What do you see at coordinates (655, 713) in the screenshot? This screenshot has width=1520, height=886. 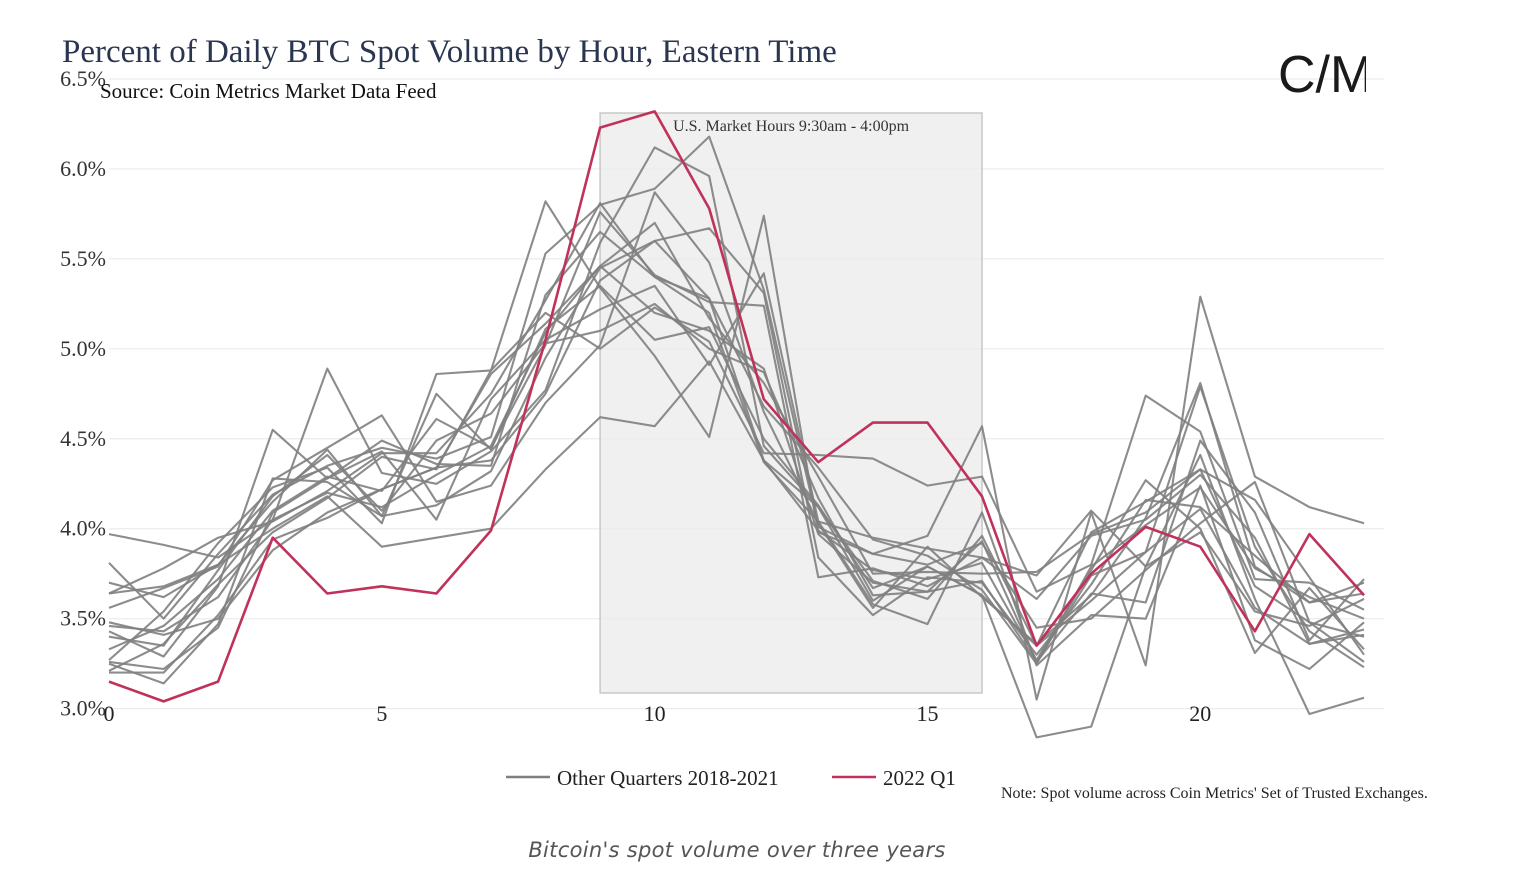 I see `x-tick-label: 10` at bounding box center [655, 713].